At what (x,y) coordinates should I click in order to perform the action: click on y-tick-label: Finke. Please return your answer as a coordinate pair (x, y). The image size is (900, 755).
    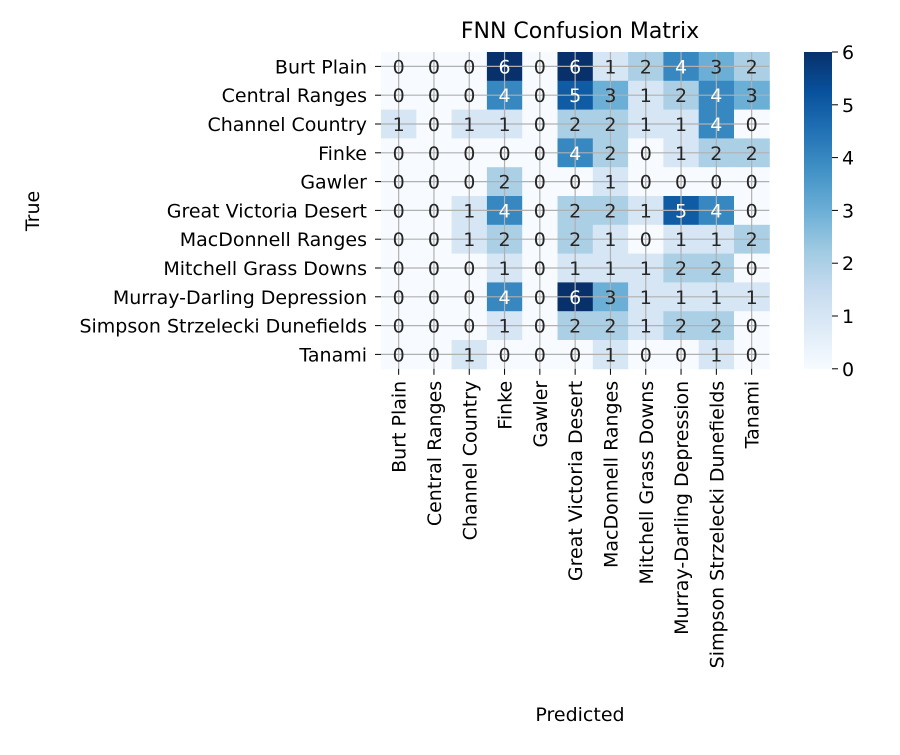
    Looking at the image, I should click on (342, 154).